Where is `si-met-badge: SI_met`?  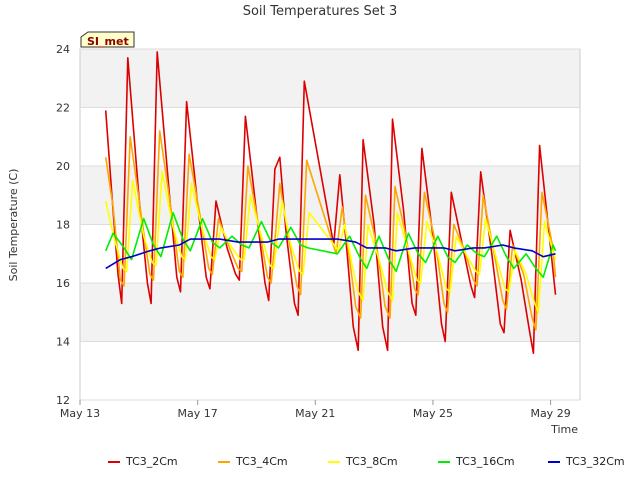 si-met-badge: SI_met is located at coordinates (107, 39).